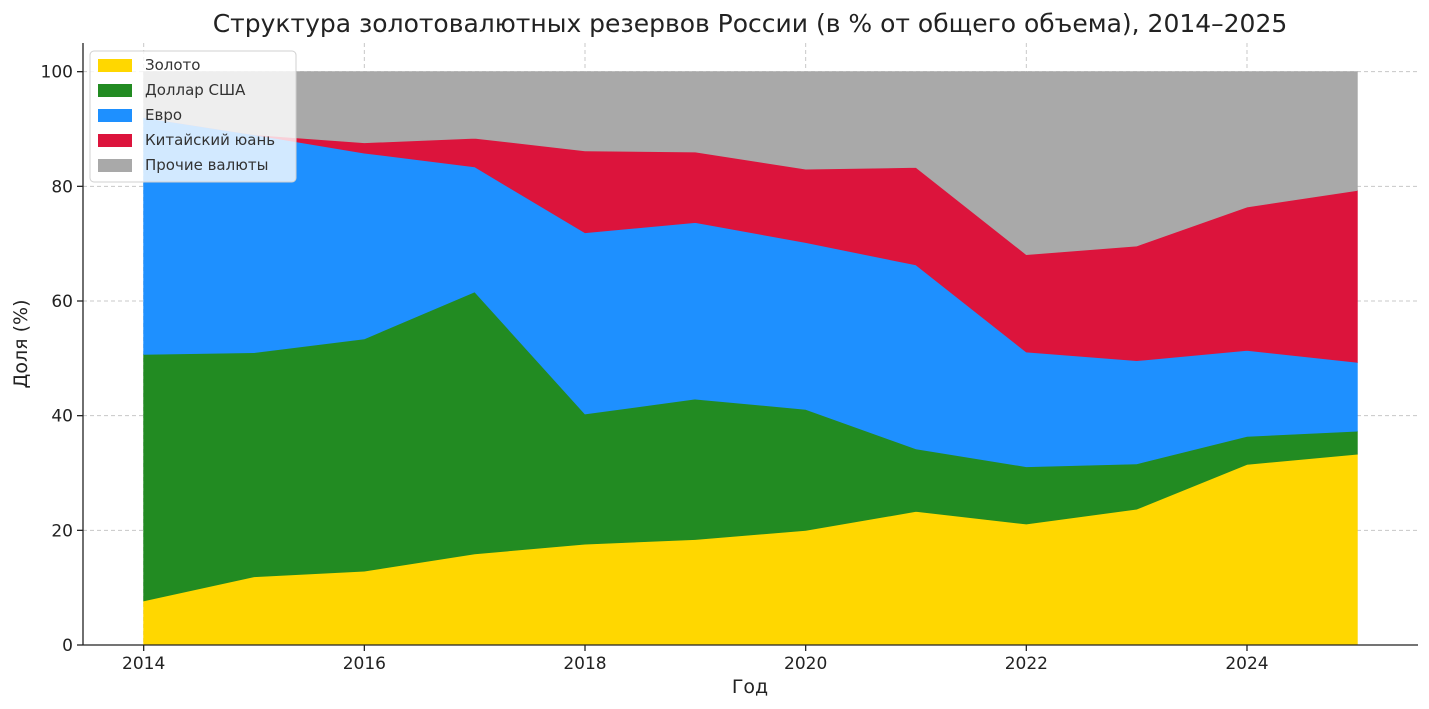  What do you see at coordinates (163, 115) in the screenshot?
I see `legend-label-2: Евро` at bounding box center [163, 115].